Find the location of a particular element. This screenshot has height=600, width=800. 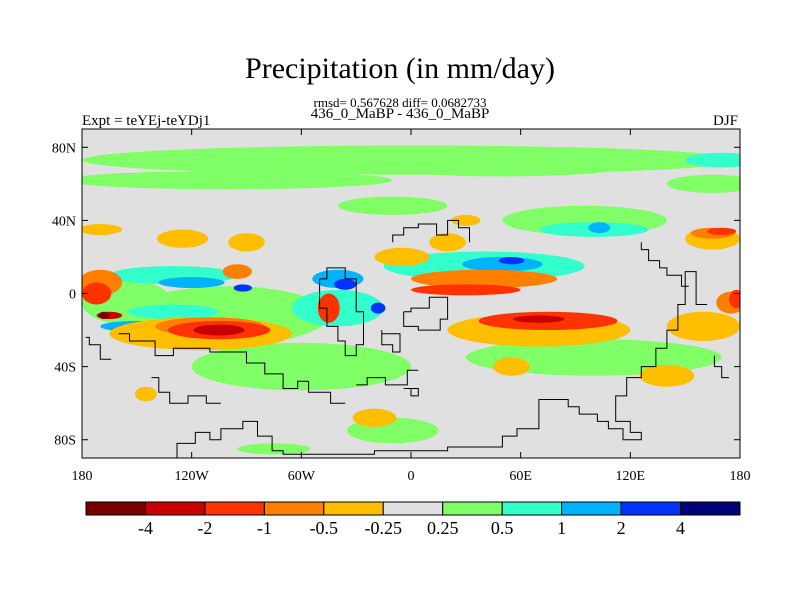

plot-subtitle: 436_0_MaBP - 436_0_MaBP is located at coordinates (400, 114).